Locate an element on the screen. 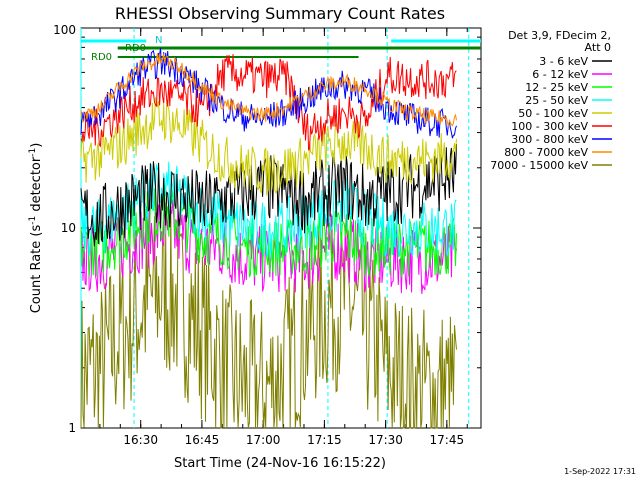  legend-label: 3 - 6 keV is located at coordinates (563, 61).